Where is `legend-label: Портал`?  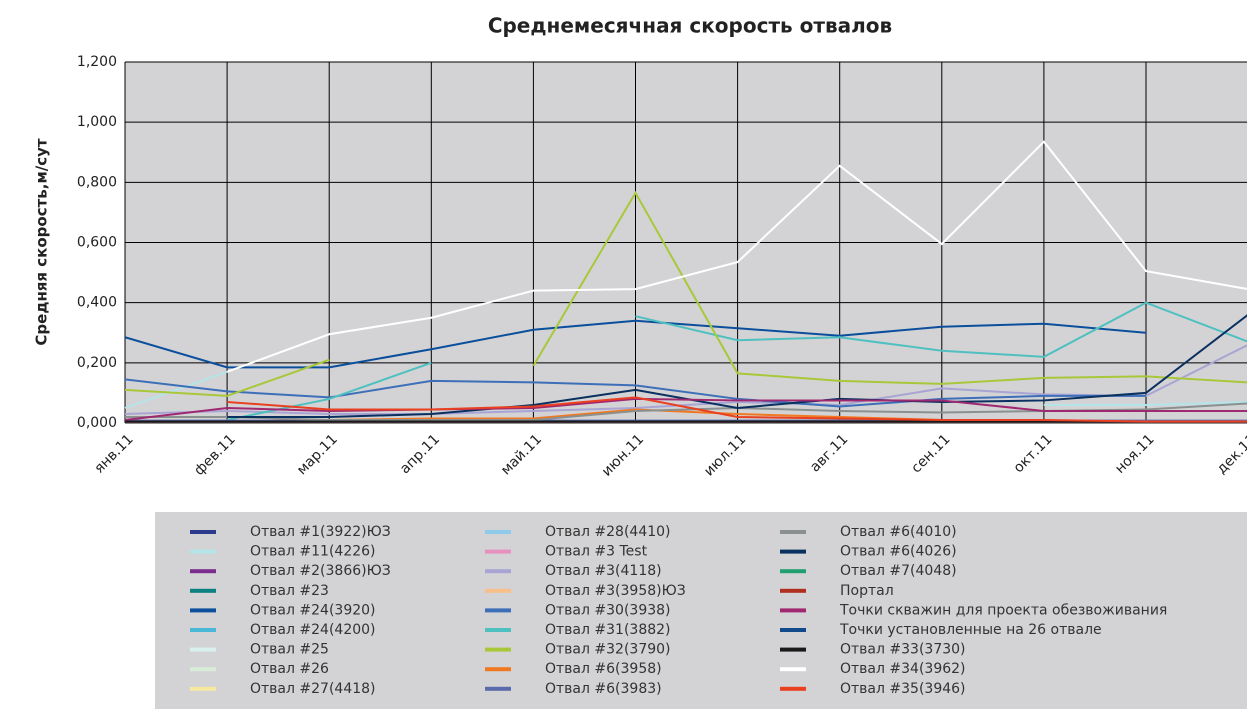
legend-label: Портал is located at coordinates (867, 591).